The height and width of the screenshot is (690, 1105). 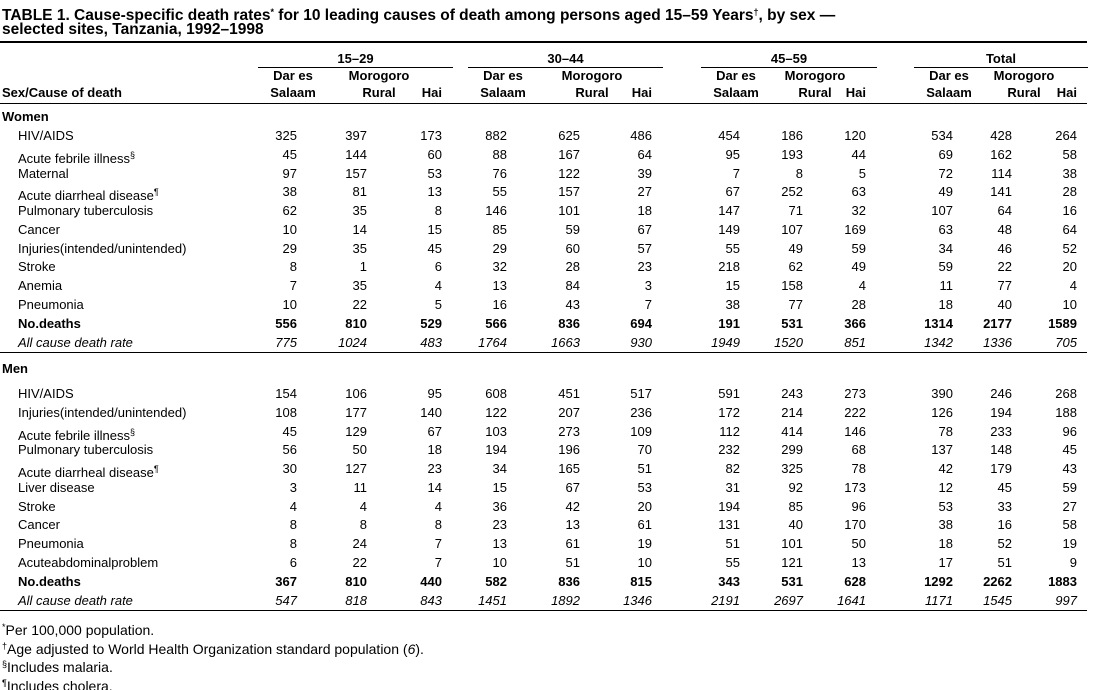 I want to click on cell: 38, so click(x=289, y=192).